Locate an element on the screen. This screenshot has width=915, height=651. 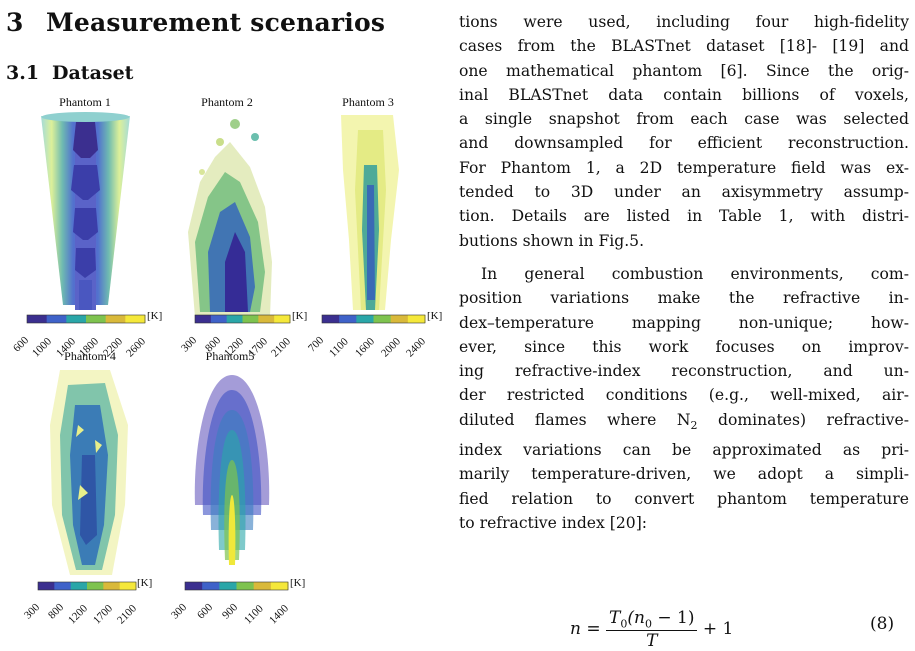
colorbar-tick-label: 1000 is located at coordinates (42, 347).